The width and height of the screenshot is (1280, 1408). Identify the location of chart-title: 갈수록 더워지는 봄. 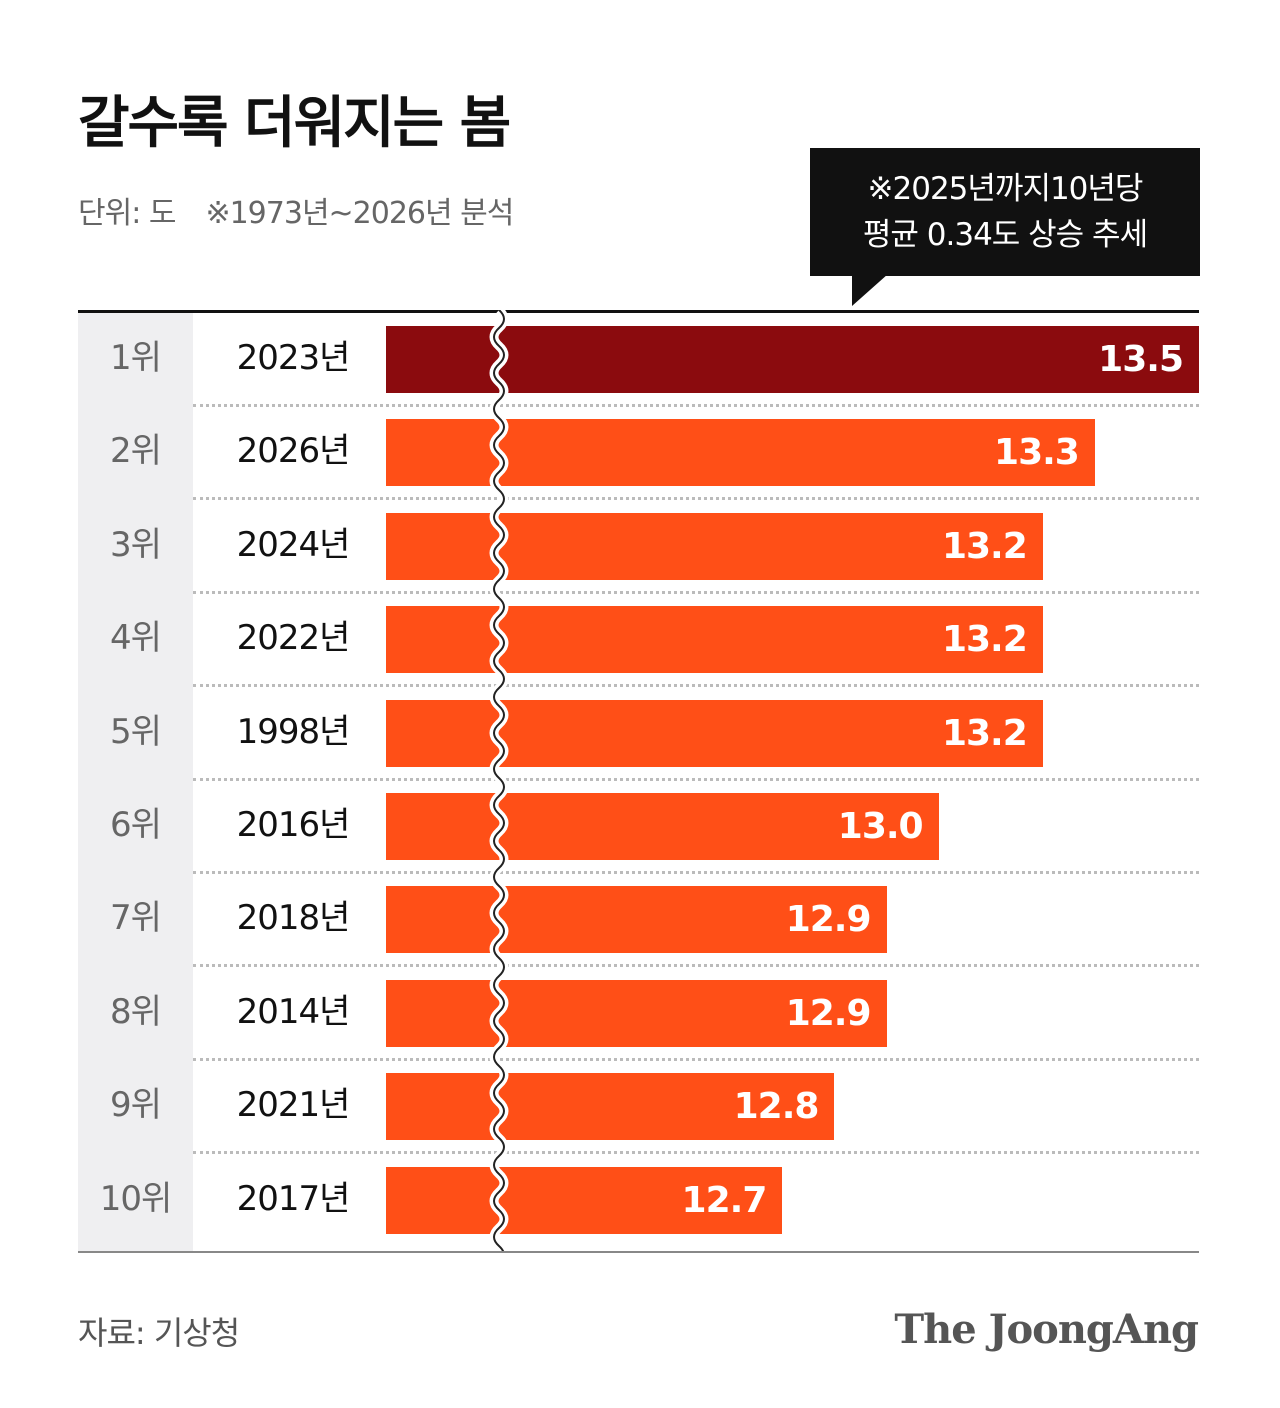
(294, 123).